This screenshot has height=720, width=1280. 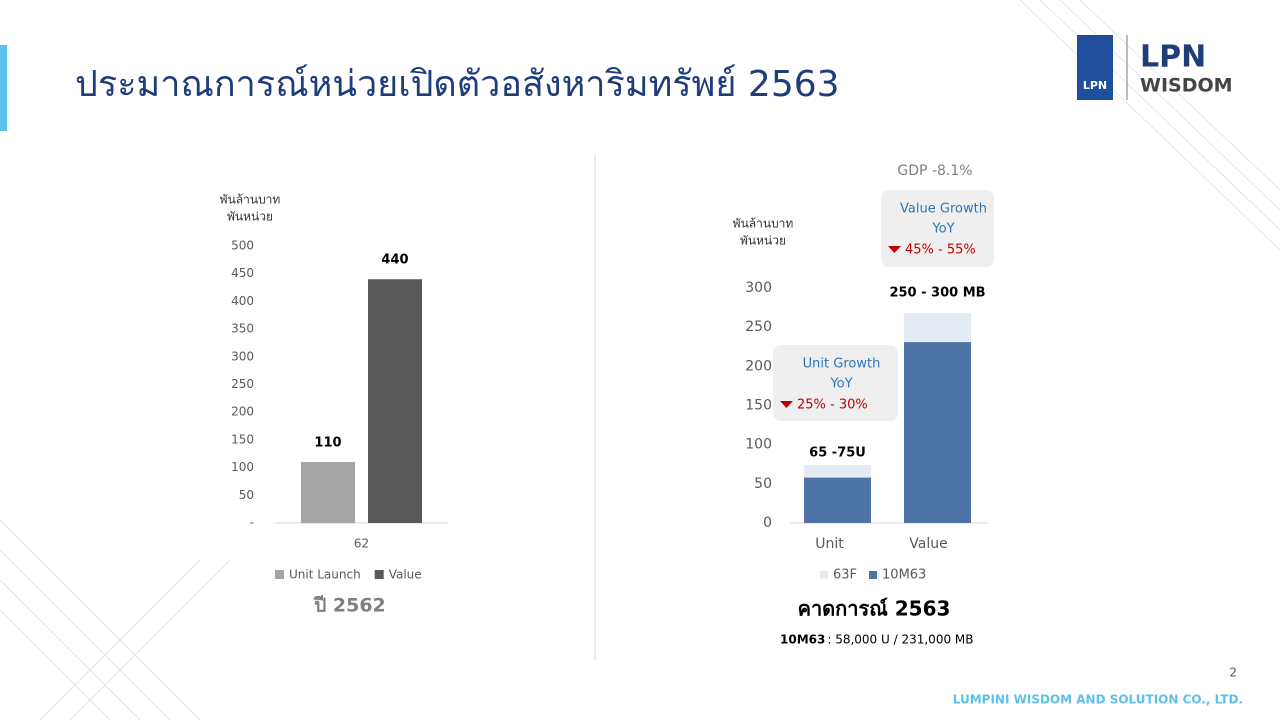 What do you see at coordinates (405, 575) in the screenshot?
I see `legend-label: Value` at bounding box center [405, 575].